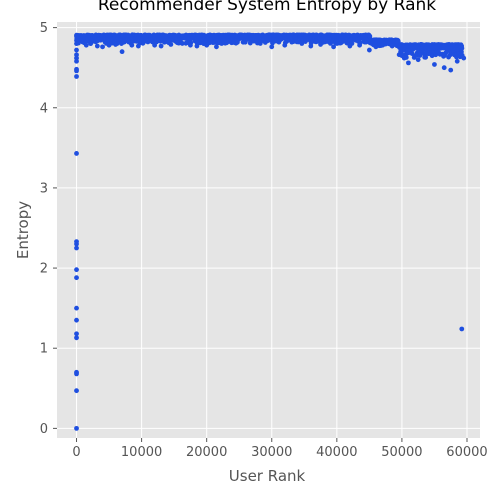  Describe the element at coordinates (44, 28) in the screenshot. I see `y-tick-label: 5` at that location.